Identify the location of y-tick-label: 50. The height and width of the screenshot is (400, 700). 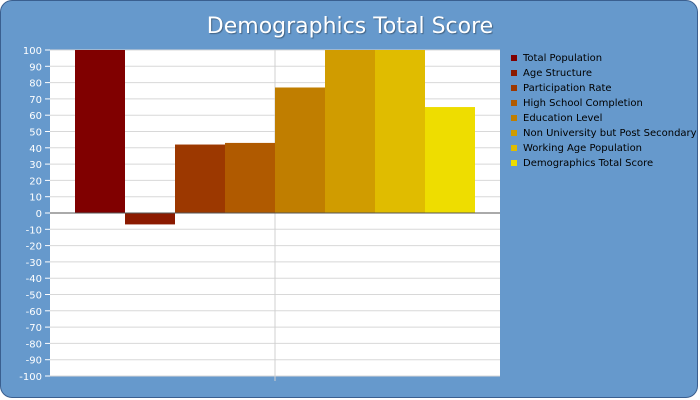
(35, 133).